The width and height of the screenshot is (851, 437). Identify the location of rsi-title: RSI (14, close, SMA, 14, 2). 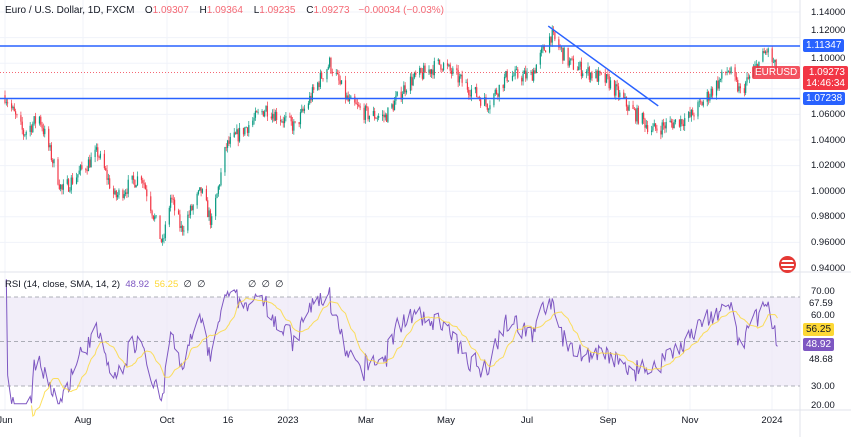
(63, 284).